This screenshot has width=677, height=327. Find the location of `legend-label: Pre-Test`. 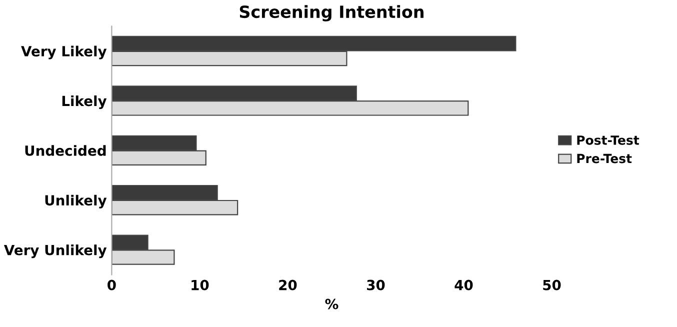

legend-label: Pre-Test is located at coordinates (604, 159).